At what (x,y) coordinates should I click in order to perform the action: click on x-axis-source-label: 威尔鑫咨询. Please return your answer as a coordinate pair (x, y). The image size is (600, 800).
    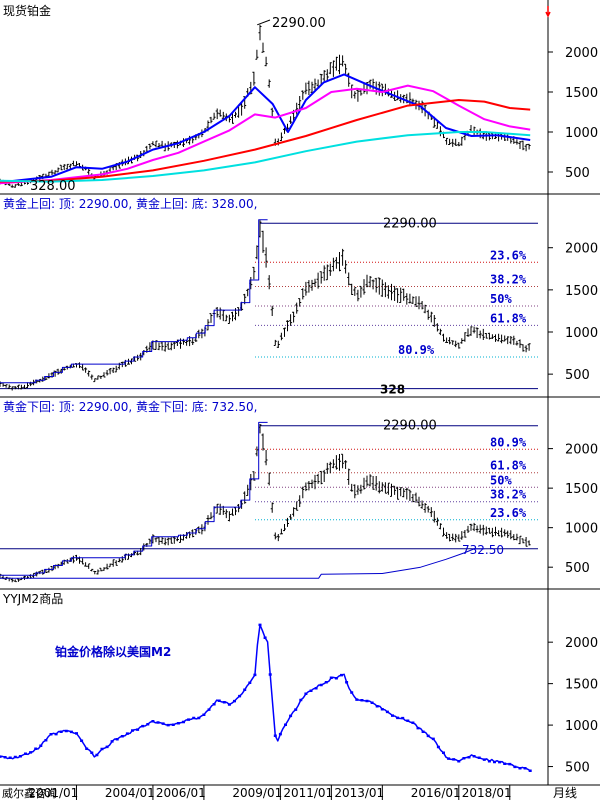
    Looking at the image, I should click on (29, 793).